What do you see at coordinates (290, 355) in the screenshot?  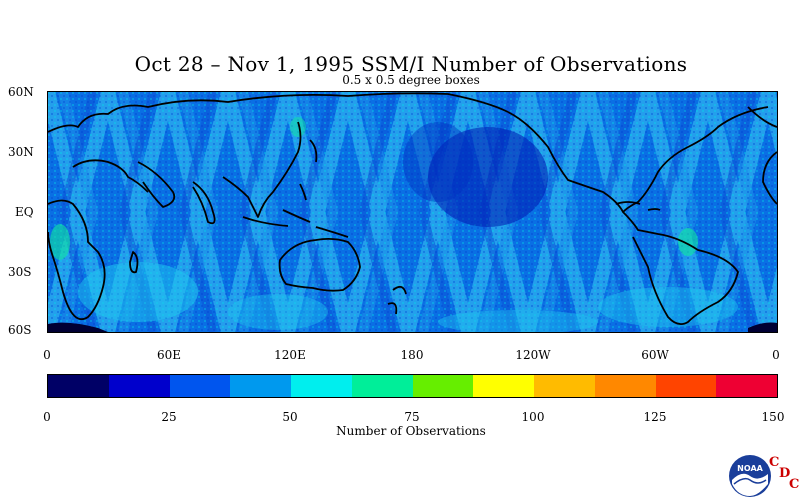 I see `lon-label-120e: 120E` at bounding box center [290, 355].